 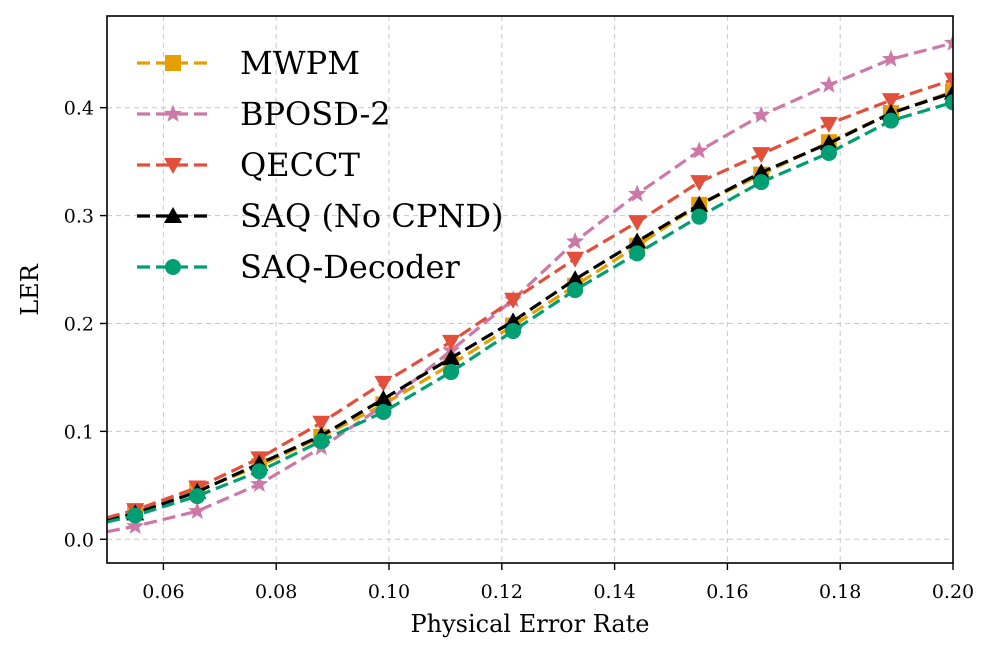 What do you see at coordinates (315, 114) in the screenshot?
I see `legend-label: BPOSD-2` at bounding box center [315, 114].